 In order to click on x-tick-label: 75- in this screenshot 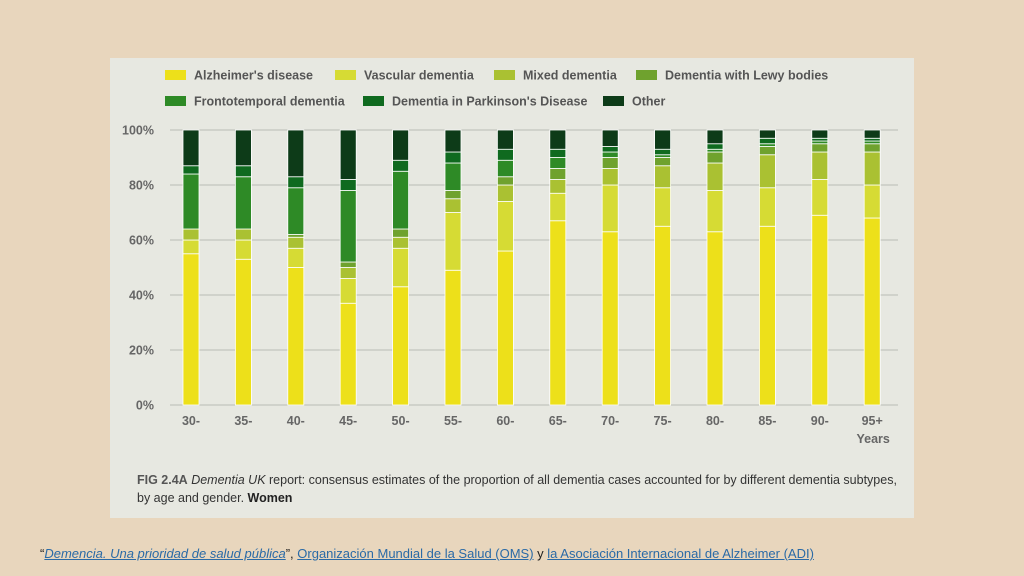, I will do `click(663, 421)`.